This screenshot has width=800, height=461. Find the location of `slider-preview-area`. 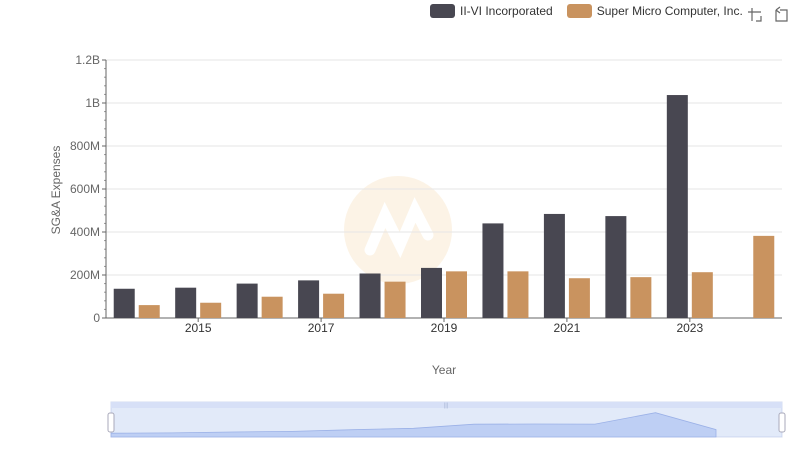

slider-preview-area is located at coordinates (413, 425).